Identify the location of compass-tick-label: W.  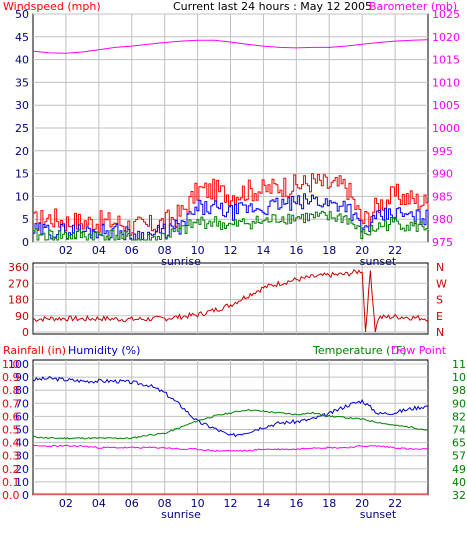
(441, 283).